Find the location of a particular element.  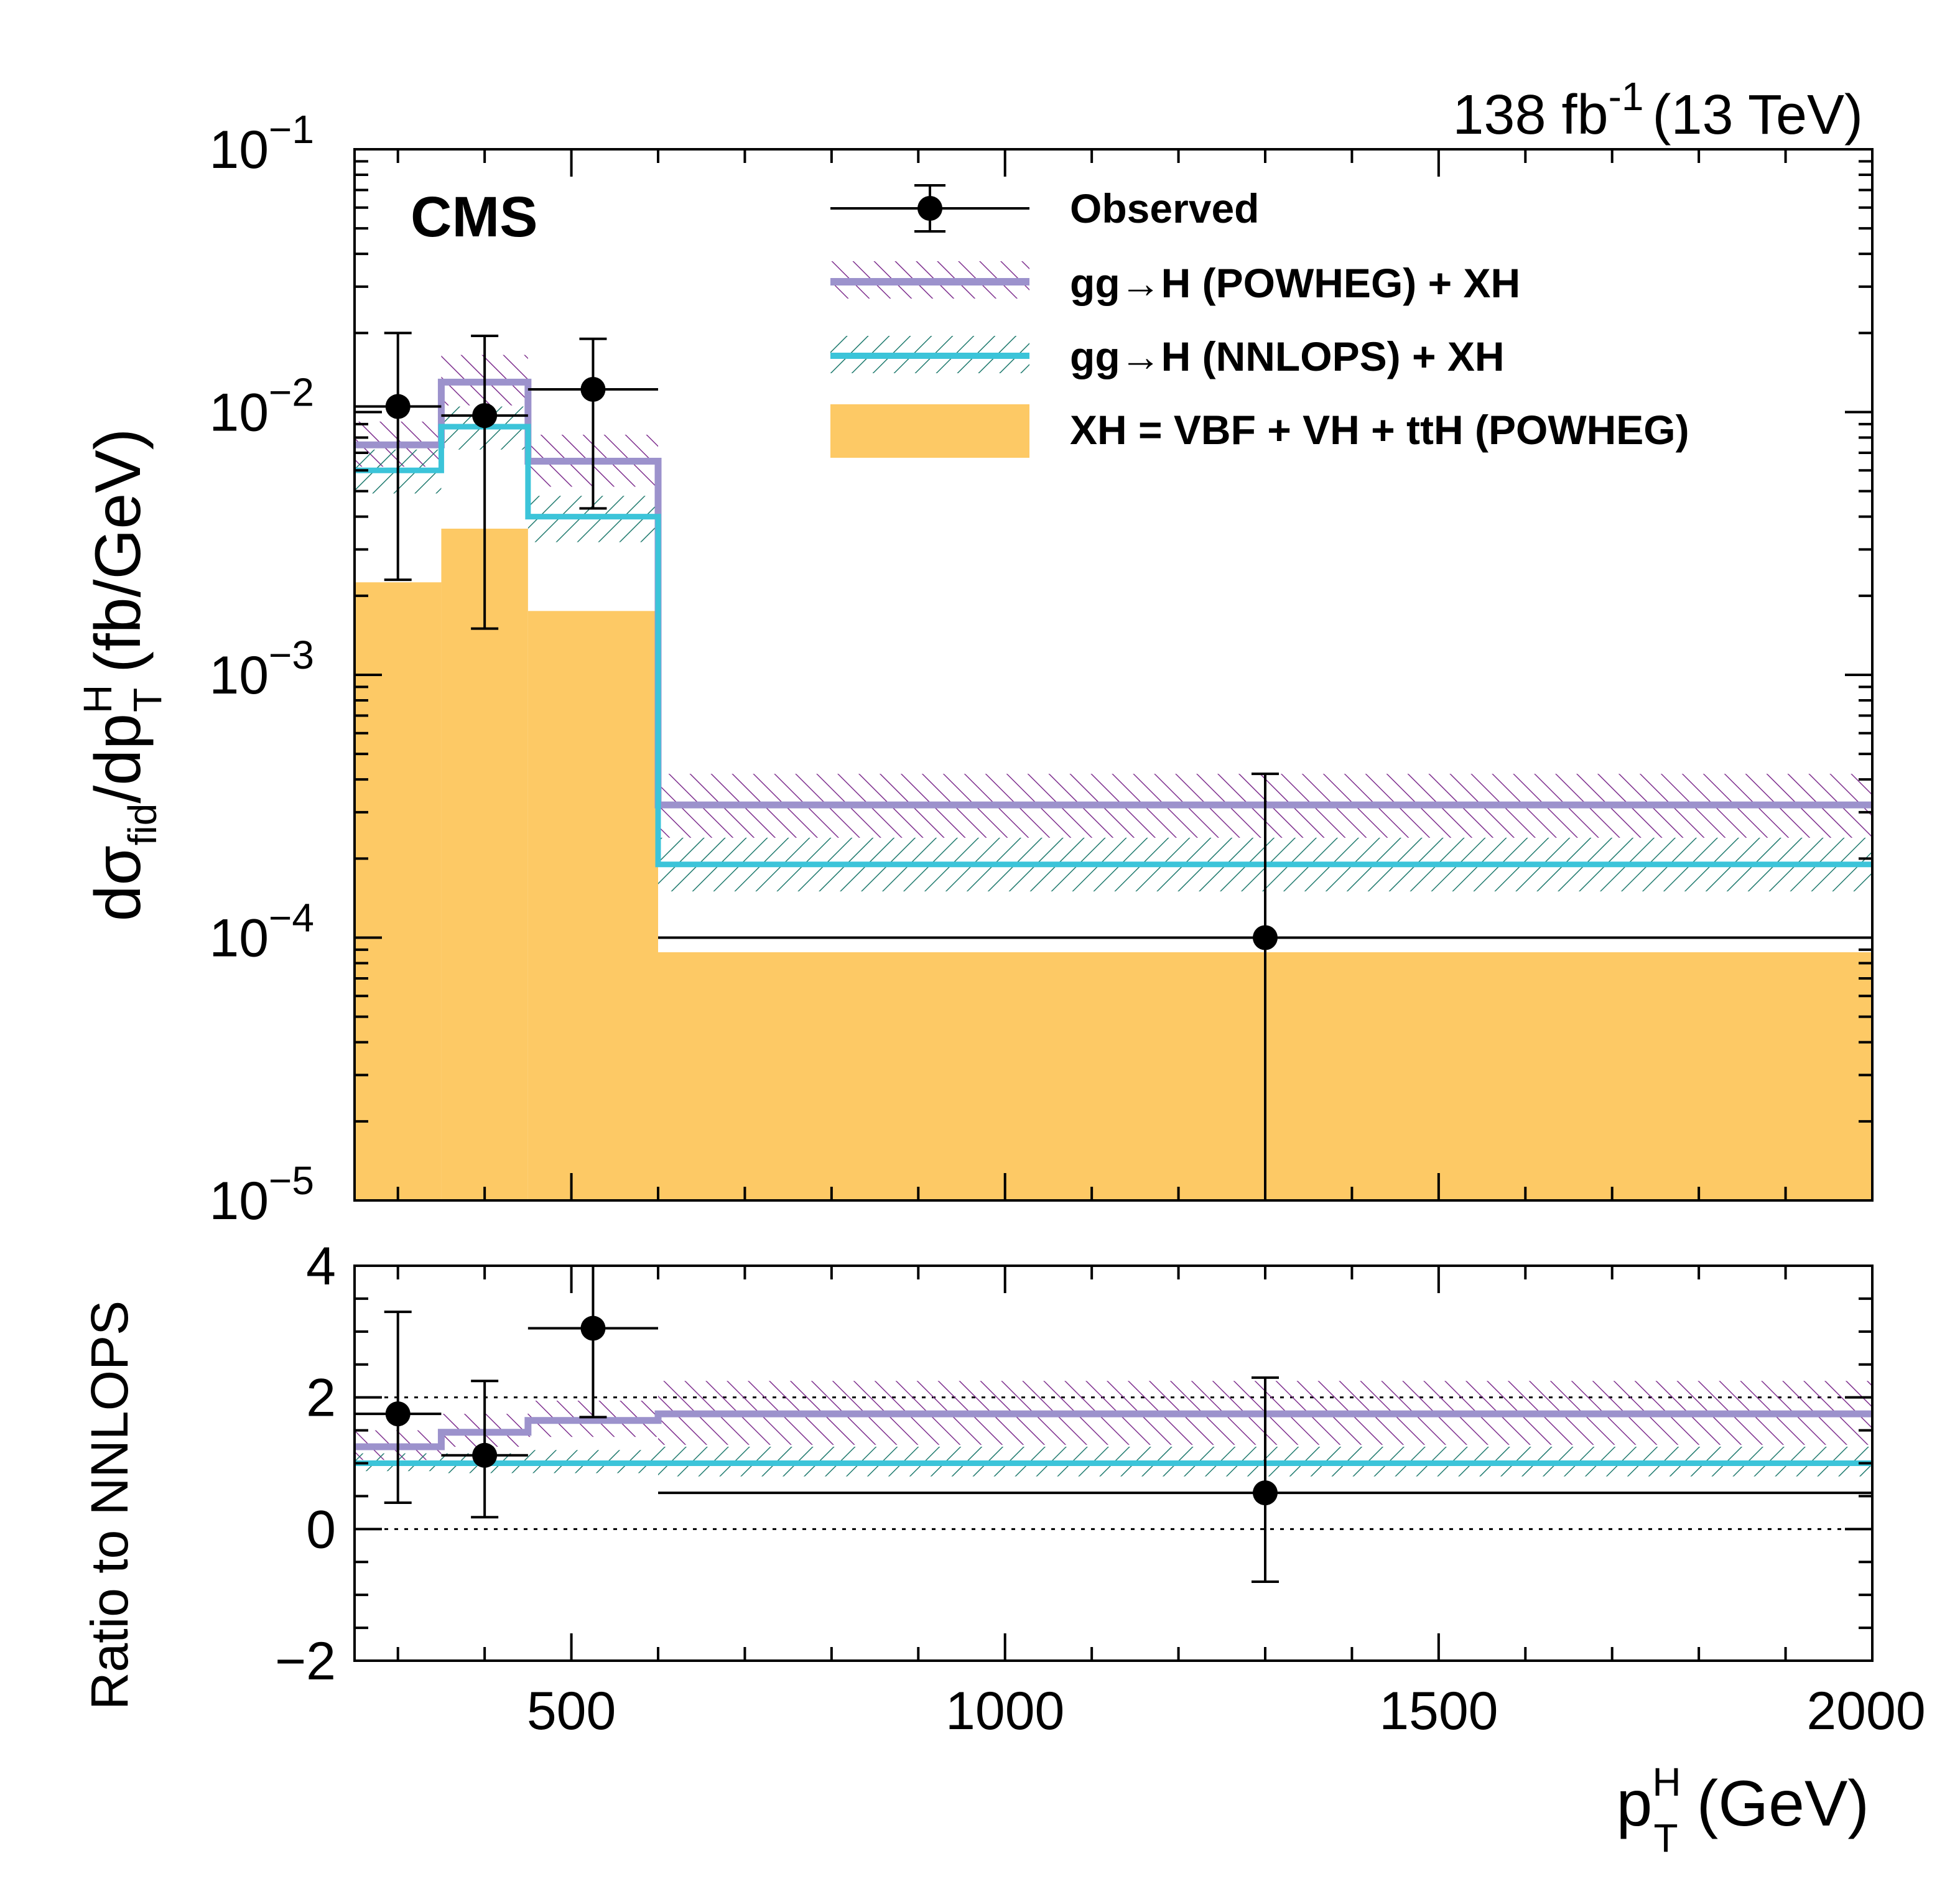

powheg-prediction-line is located at coordinates (1113, 1430).